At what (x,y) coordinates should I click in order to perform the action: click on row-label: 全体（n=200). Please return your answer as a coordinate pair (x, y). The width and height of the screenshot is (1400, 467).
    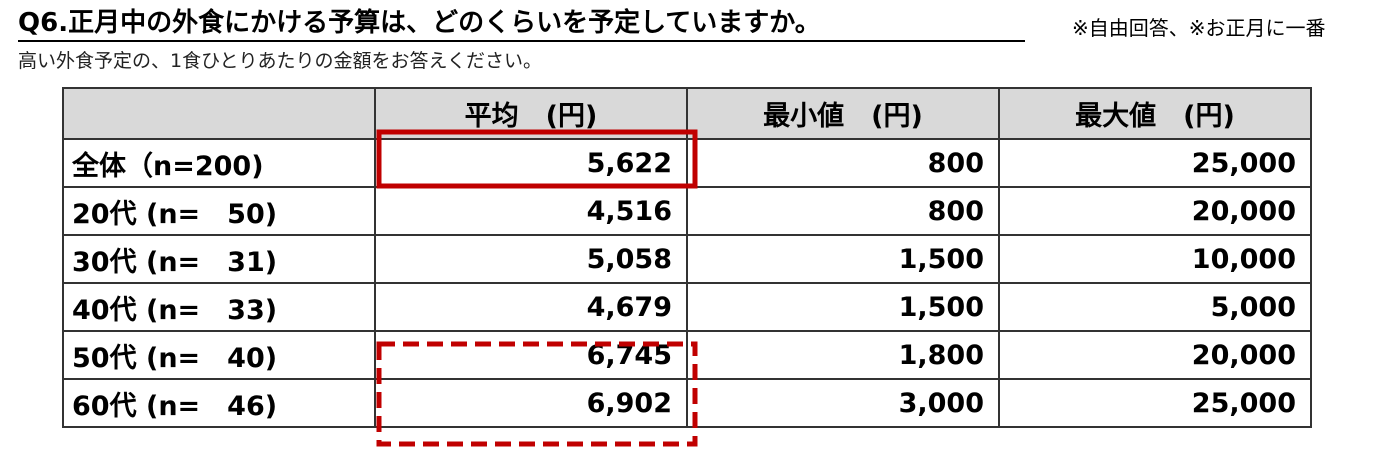
    Looking at the image, I should click on (219, 163).